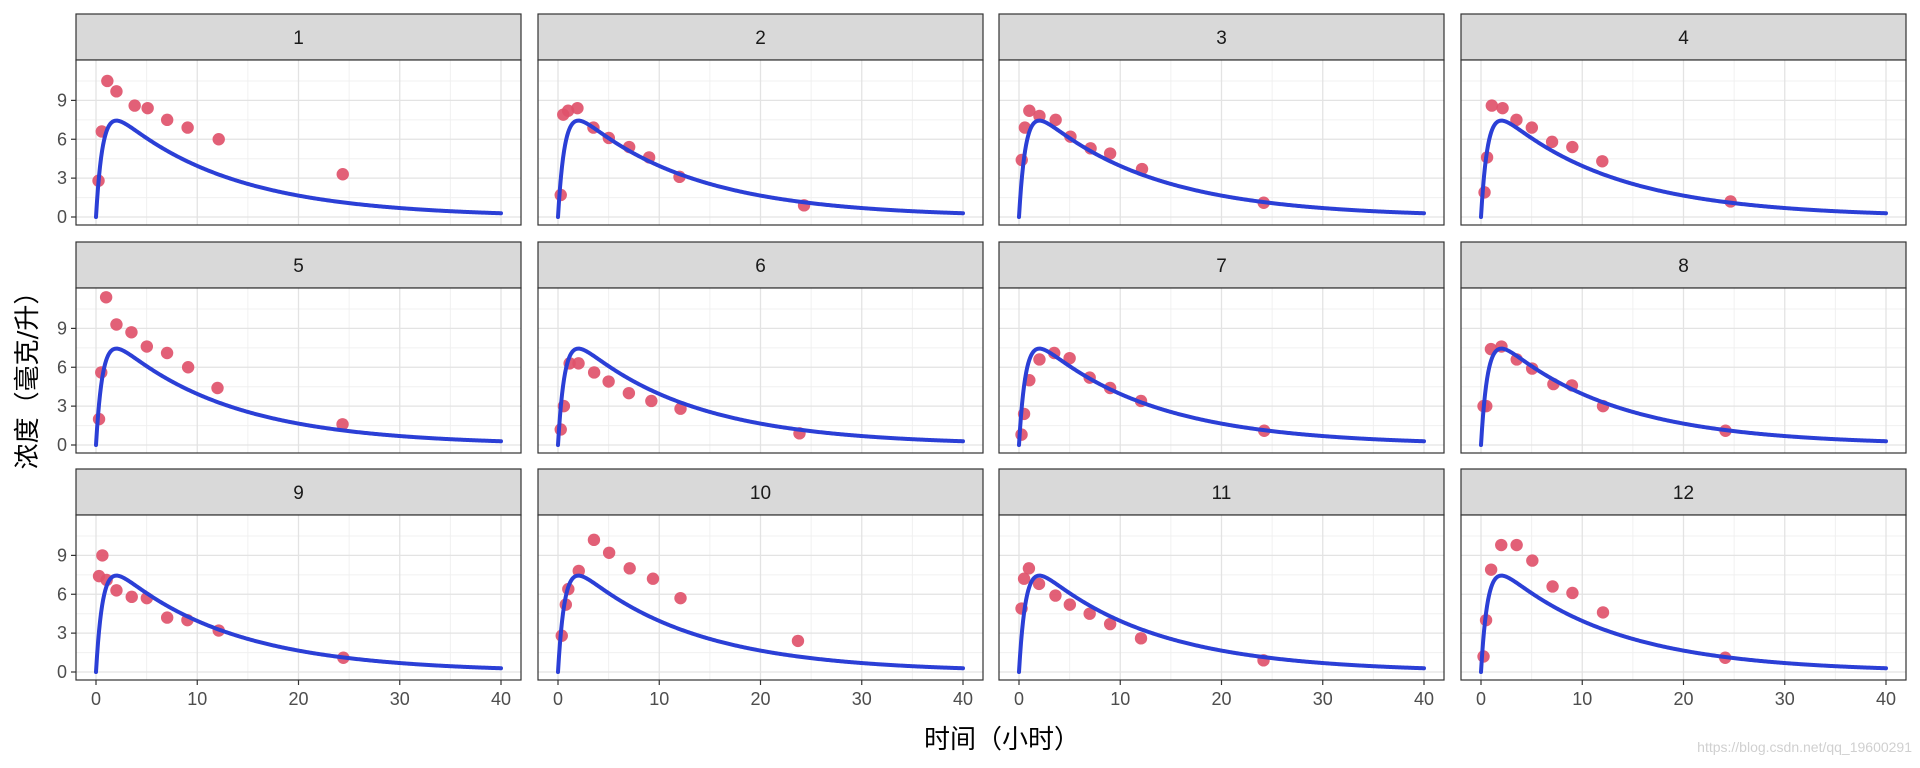  I want to click on panel: 3, so click(1221, 119).